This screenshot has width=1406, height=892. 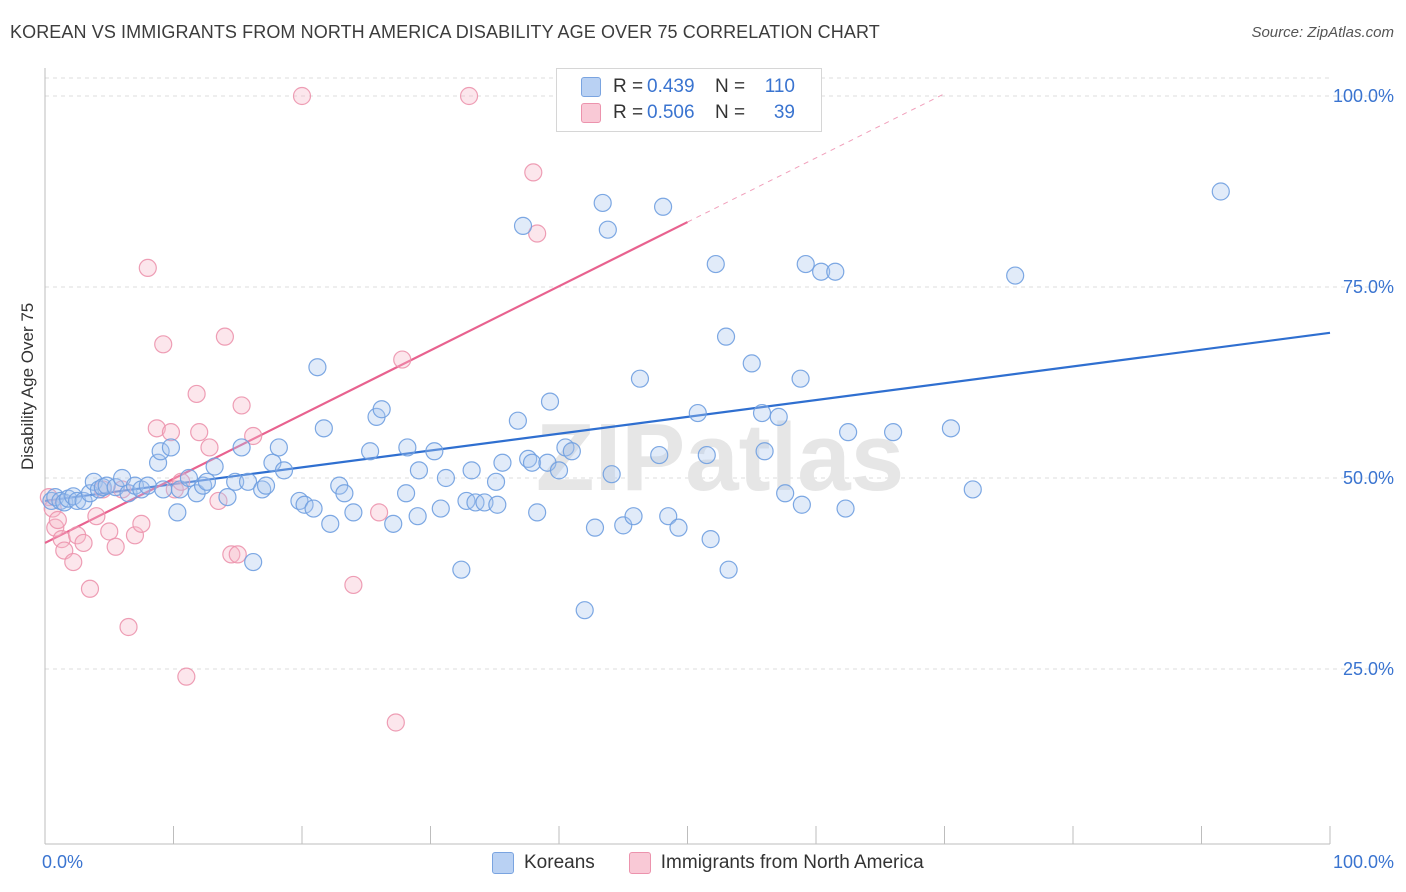 What do you see at coordinates (628, 112) in the screenshot?
I see `r-label: R =` at bounding box center [628, 112].